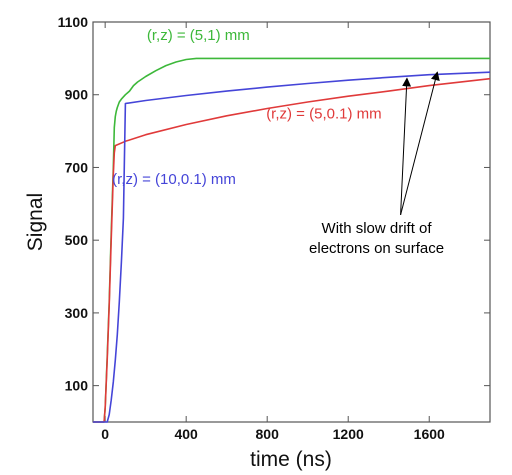 This screenshot has height=475, width=512. I want to click on x-tick-label: 1200, so click(348, 434).